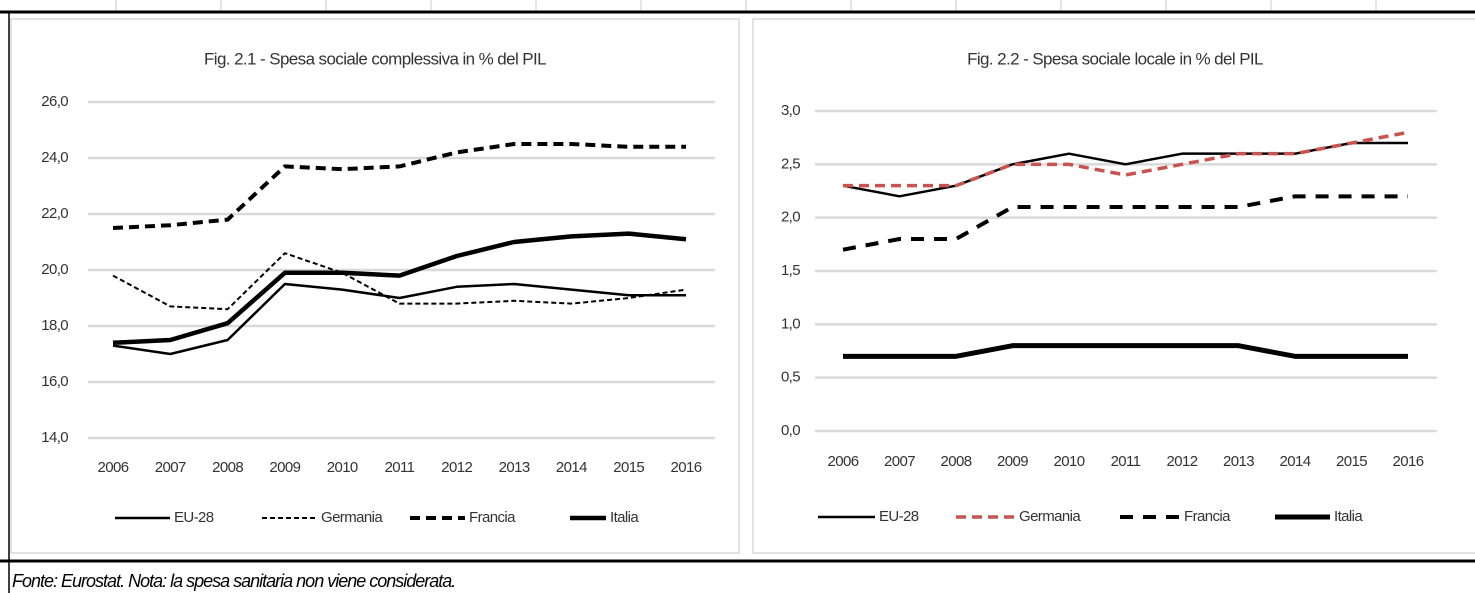 Image resolution: width=1475 pixels, height=593 pixels. I want to click on y-tick-label: 24,0, so click(54, 157).